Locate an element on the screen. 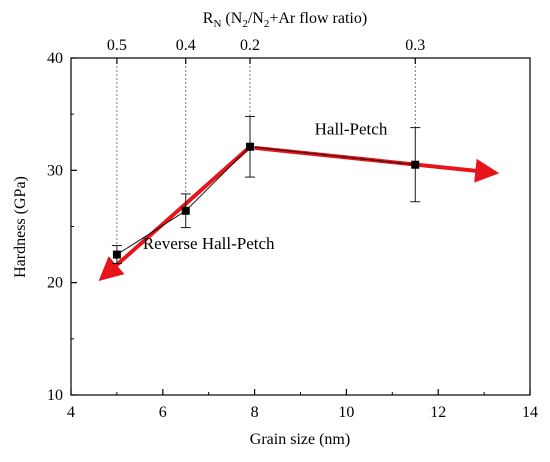 Image resolution: width=550 pixels, height=462 pixels. x-tick-label-0: 4 is located at coordinates (71, 412).